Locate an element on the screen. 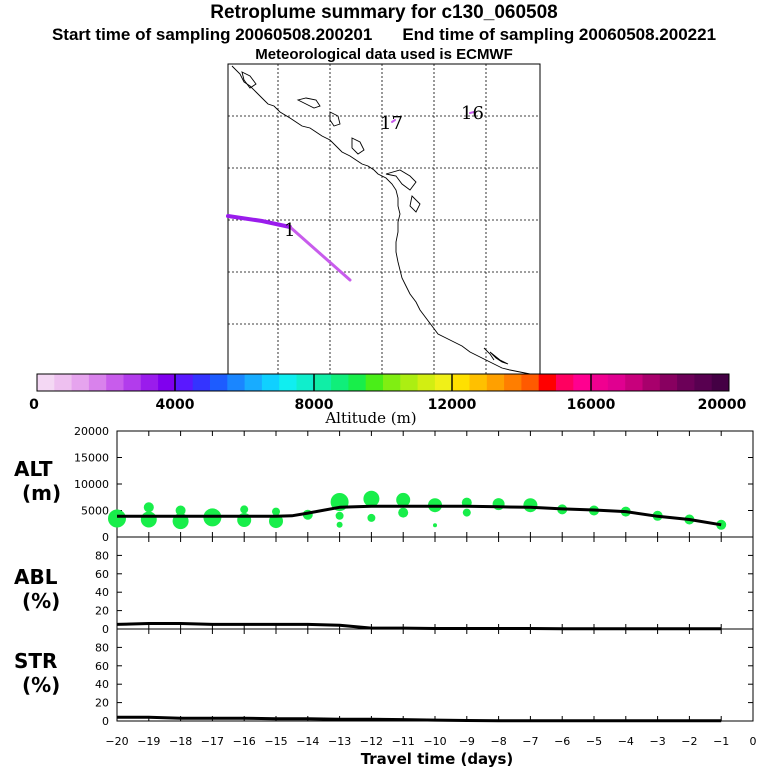  x-tick-label: −5 is located at coordinates (594, 741).